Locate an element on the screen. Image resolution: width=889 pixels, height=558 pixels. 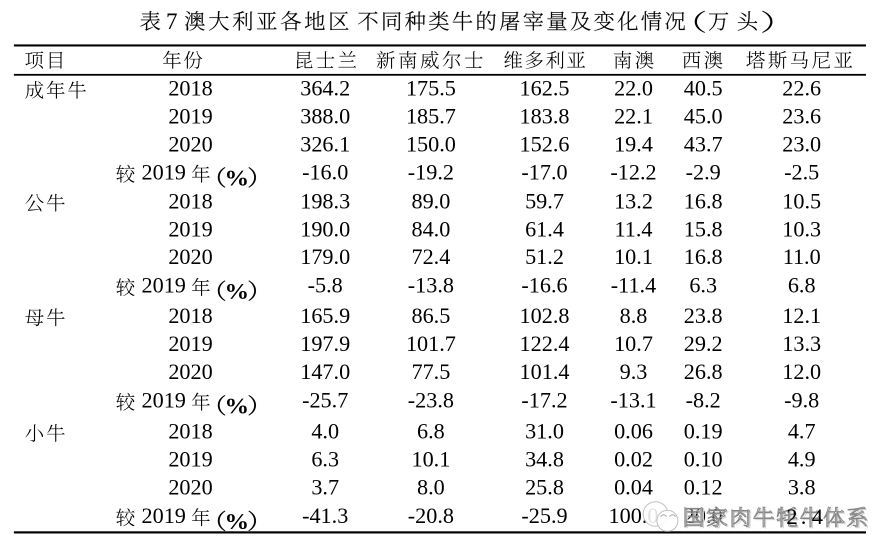
svg-text: 51.2 is located at coordinates (544, 256).